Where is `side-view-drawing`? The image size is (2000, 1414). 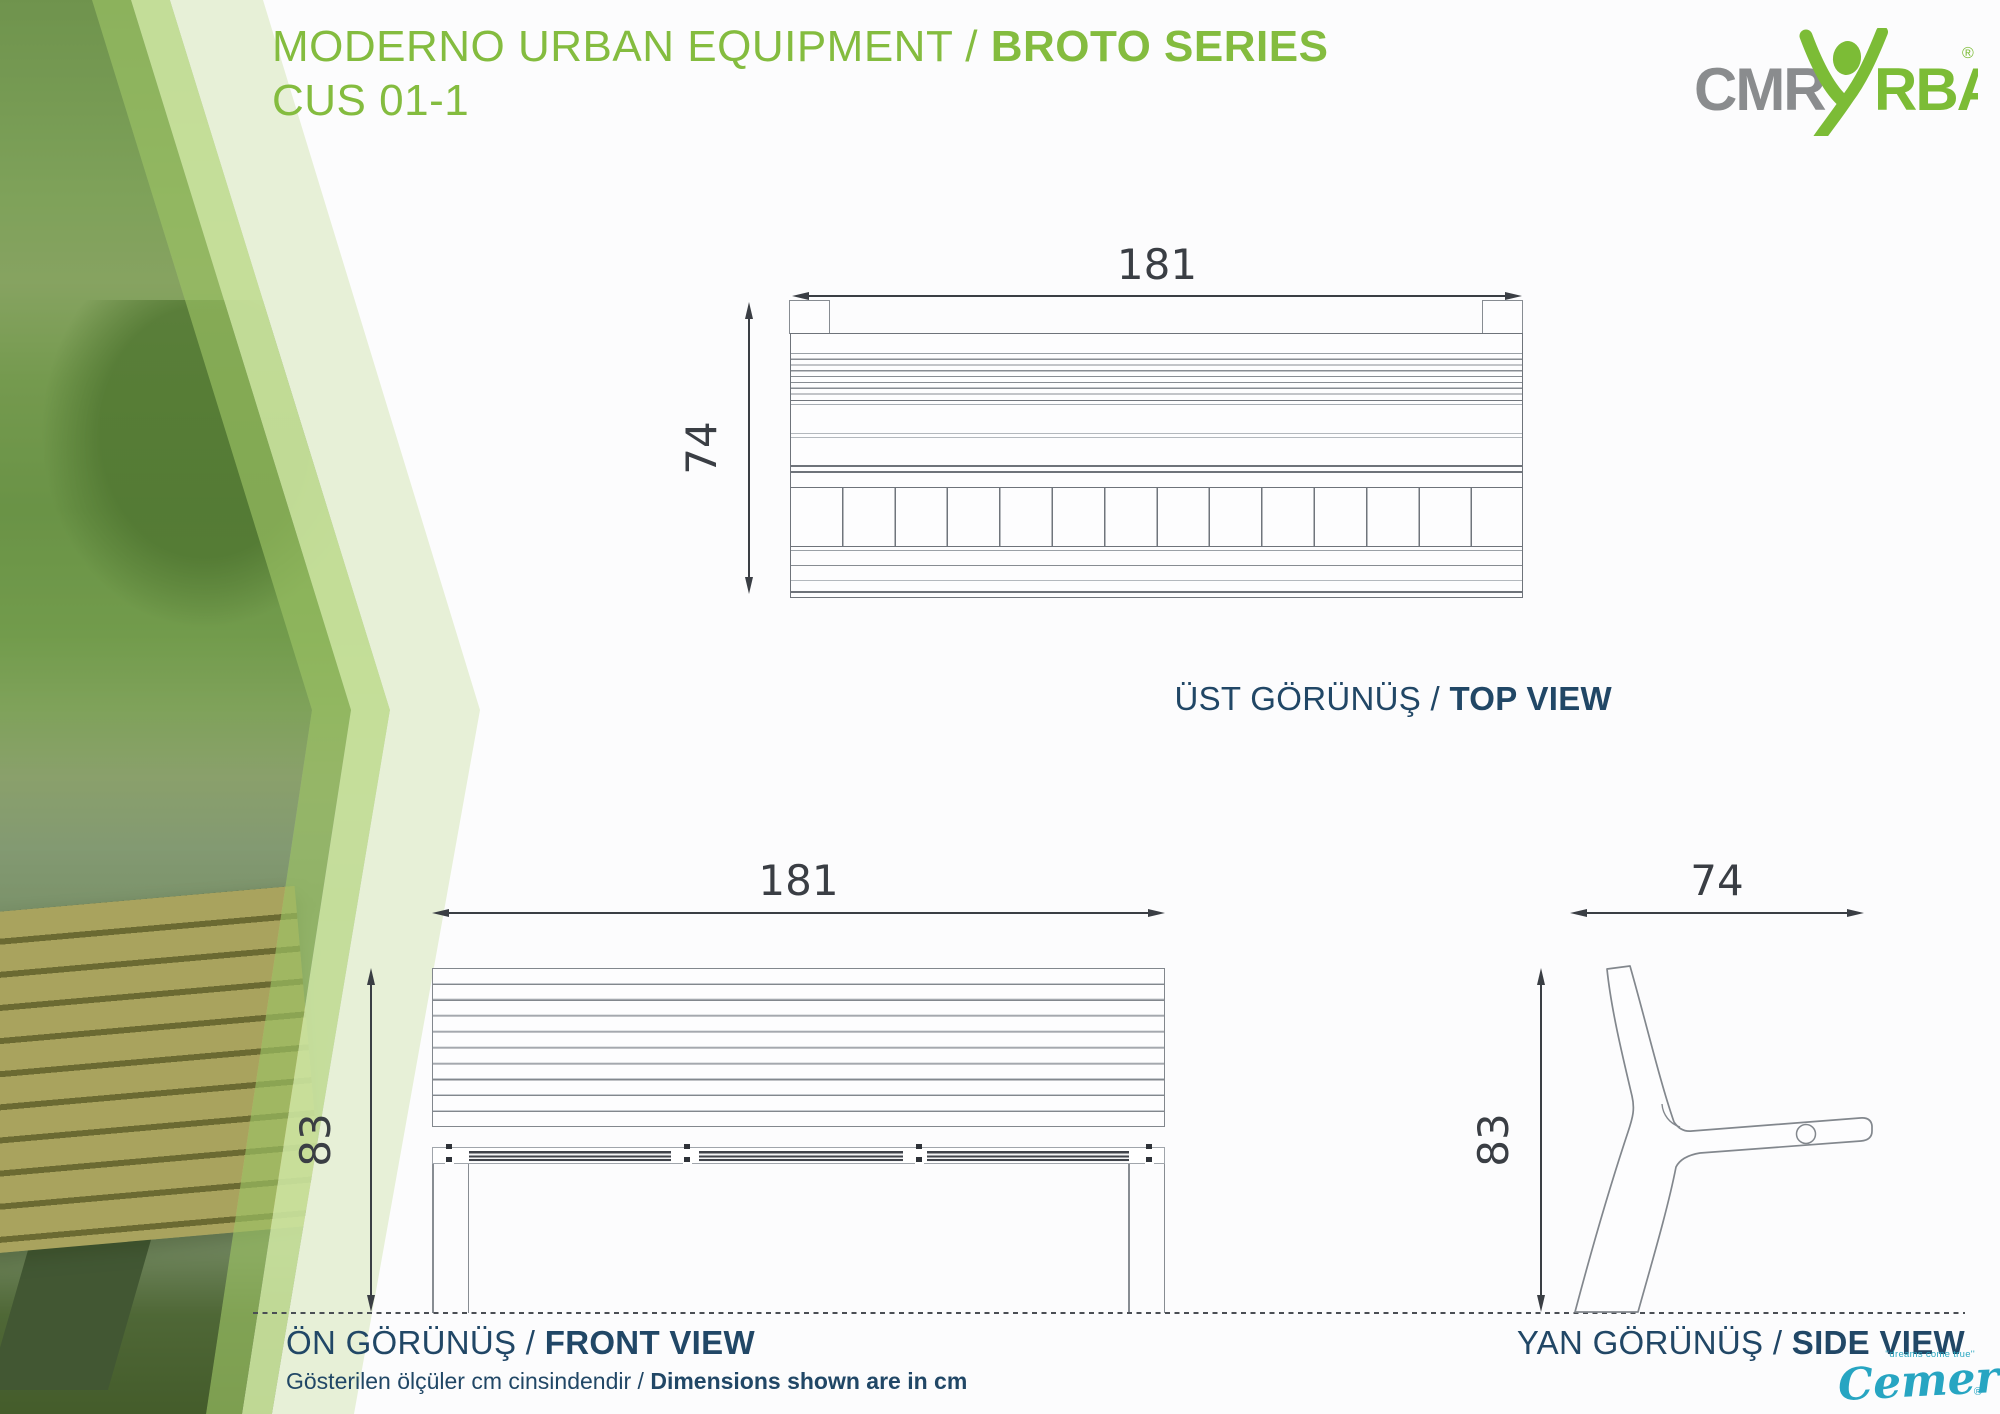
side-view-drawing is located at coordinates (1720, 1134).